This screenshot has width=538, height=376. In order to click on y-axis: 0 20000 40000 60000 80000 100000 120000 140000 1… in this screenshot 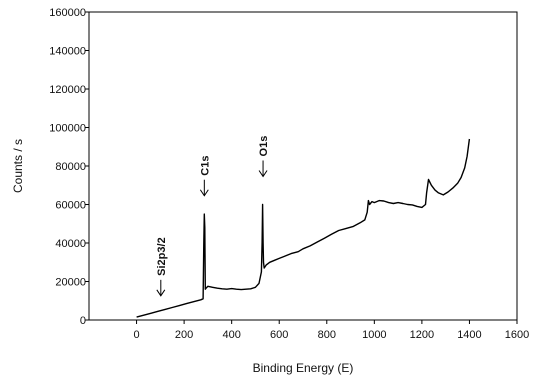, I will do `click(69, 167)`.